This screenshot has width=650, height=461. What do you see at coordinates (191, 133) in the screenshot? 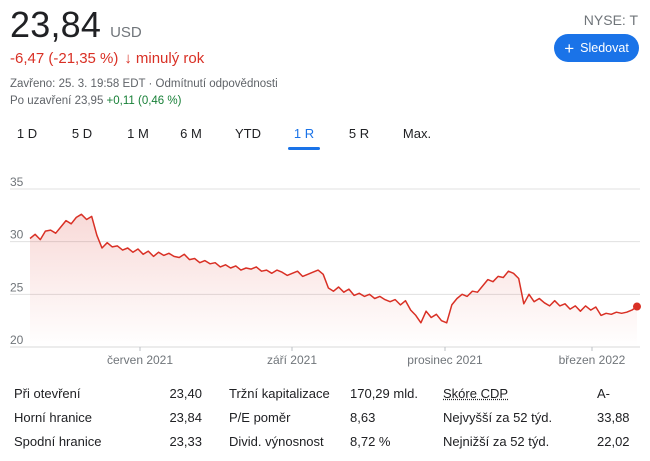
I see `tab-6m: 6 M` at bounding box center [191, 133].